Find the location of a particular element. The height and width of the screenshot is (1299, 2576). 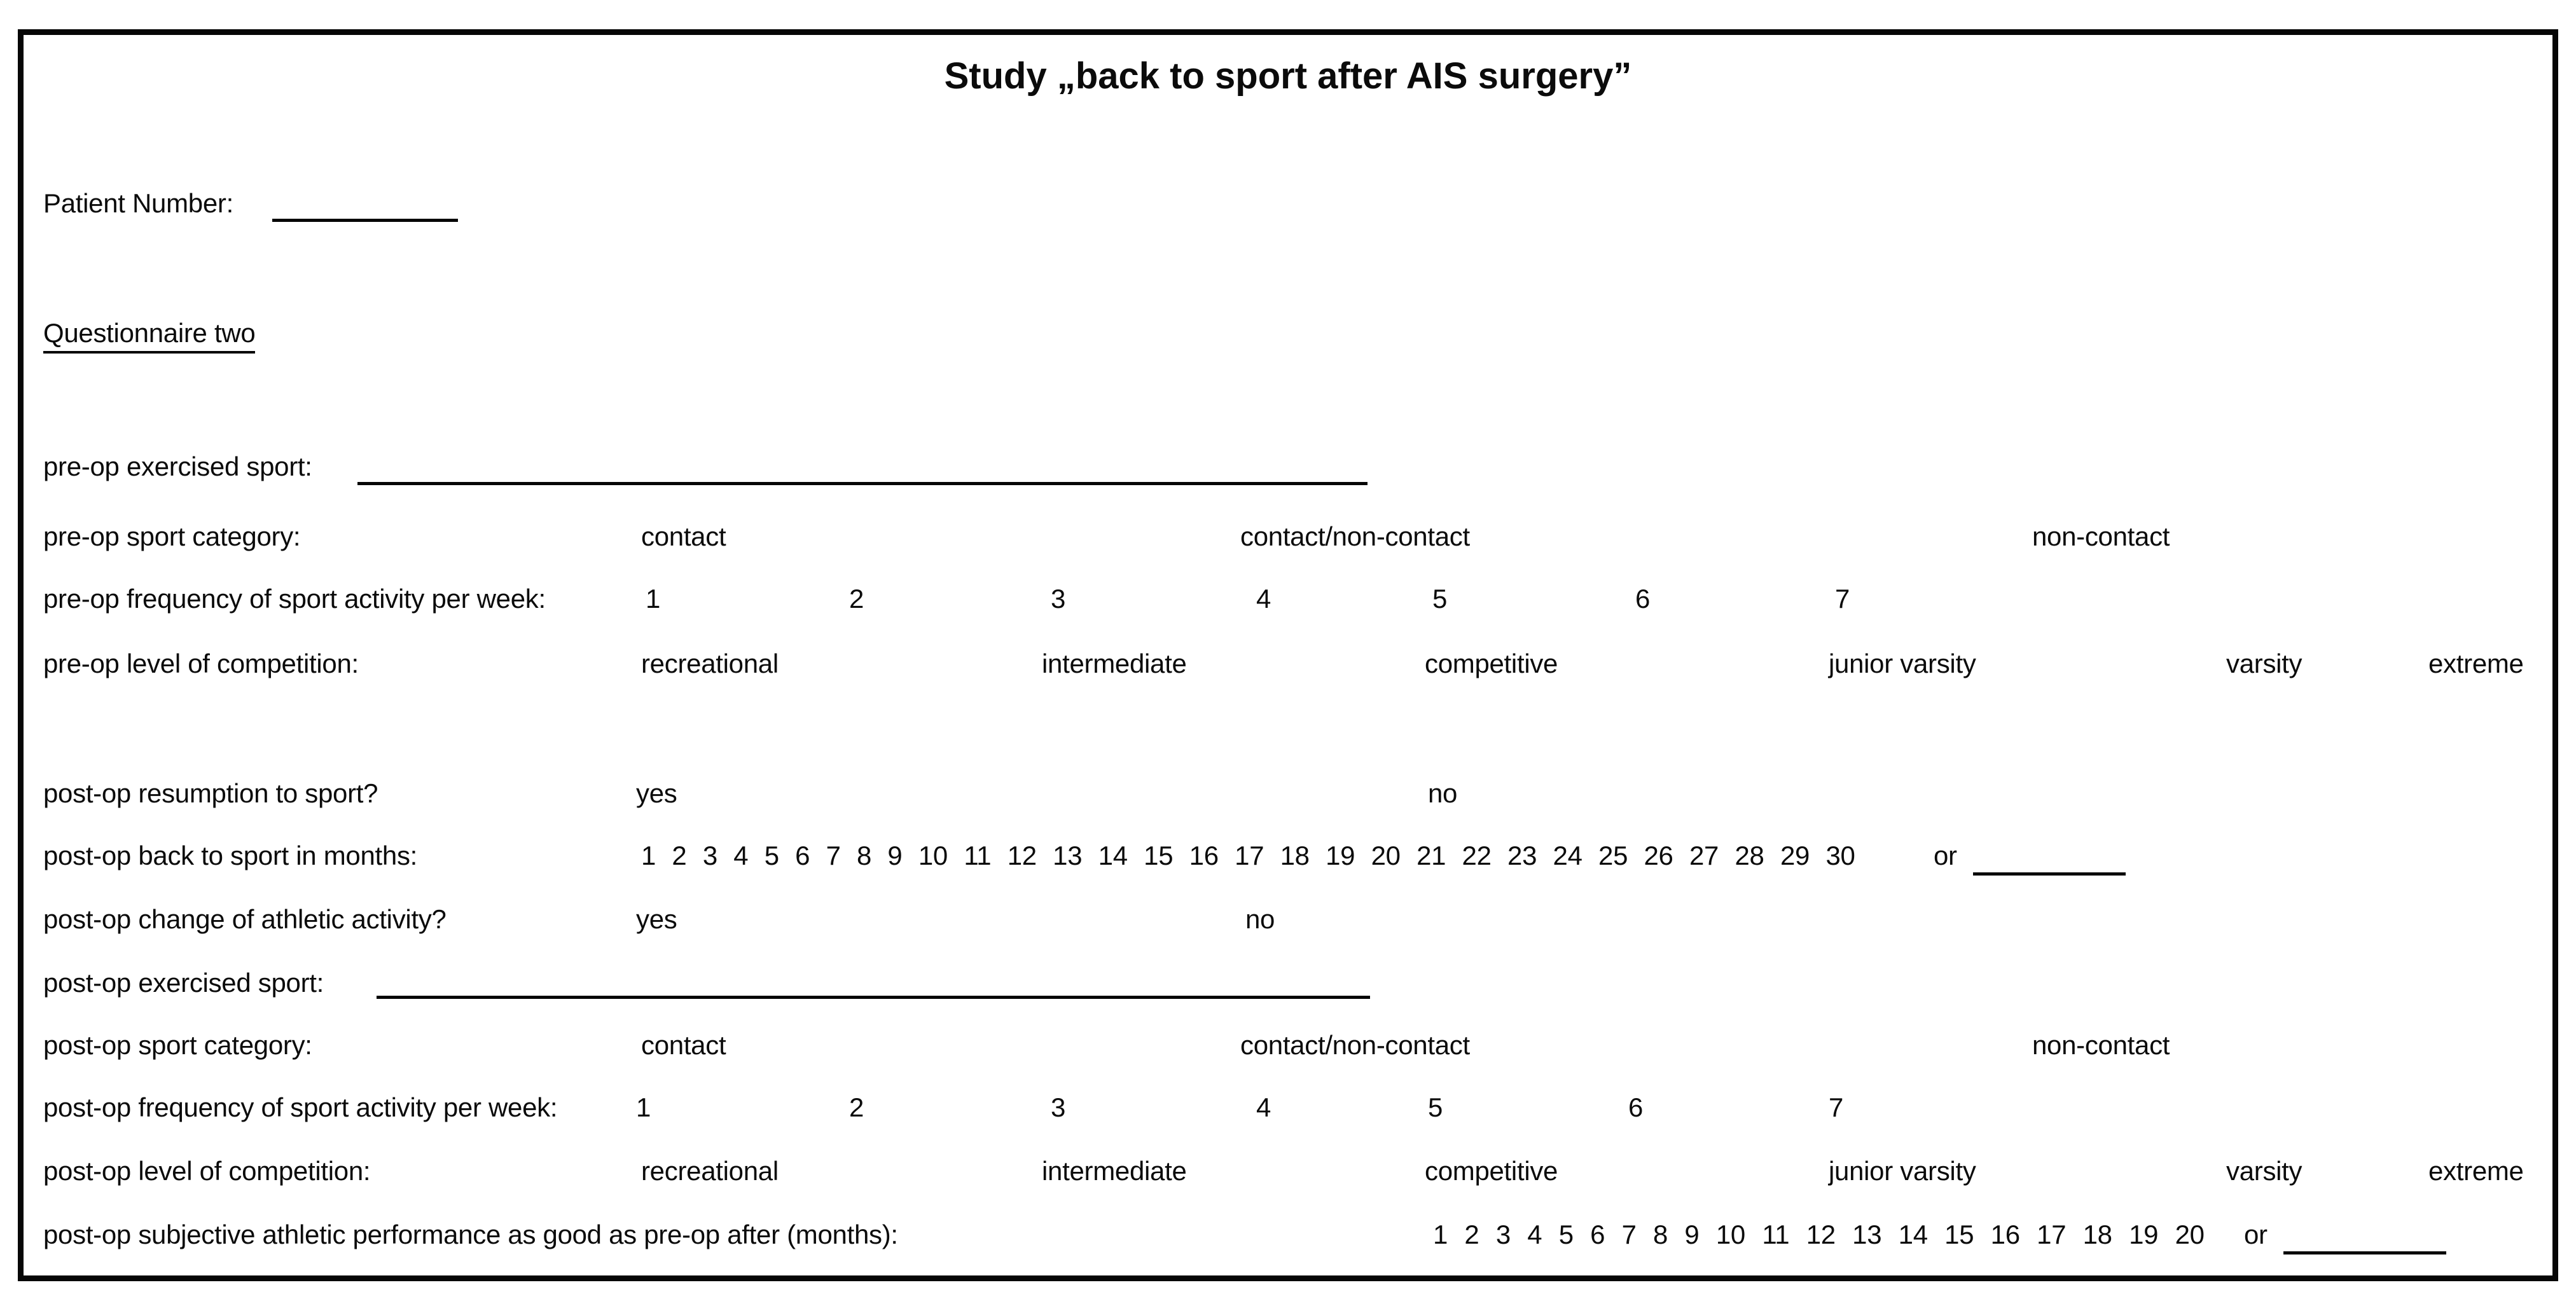

field-label: post-op resumption to sport? is located at coordinates (210, 793).